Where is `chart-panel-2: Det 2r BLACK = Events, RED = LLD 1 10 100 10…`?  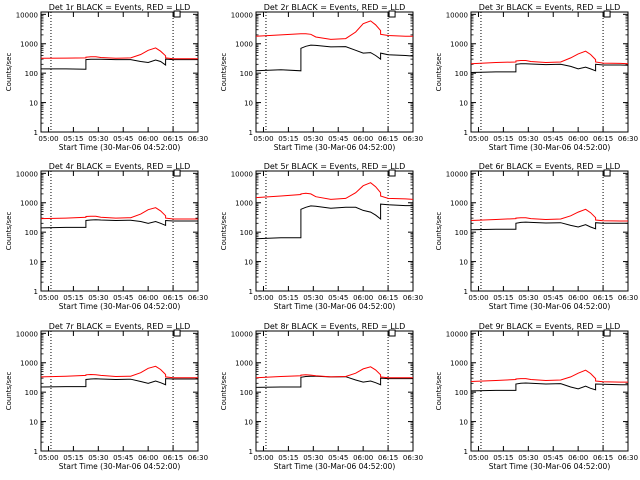 chart-panel-2: Det 2r BLACK = Events, RED = LLD 1 10 100 10… is located at coordinates (321, 77).